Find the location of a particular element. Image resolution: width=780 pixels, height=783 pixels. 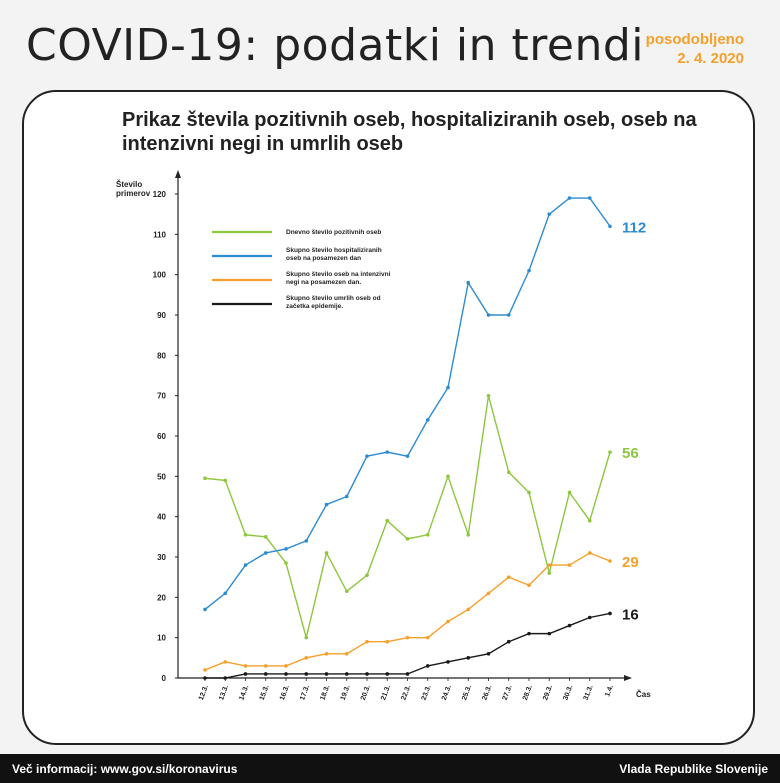

y-tick-label: 60 is located at coordinates (161, 436).